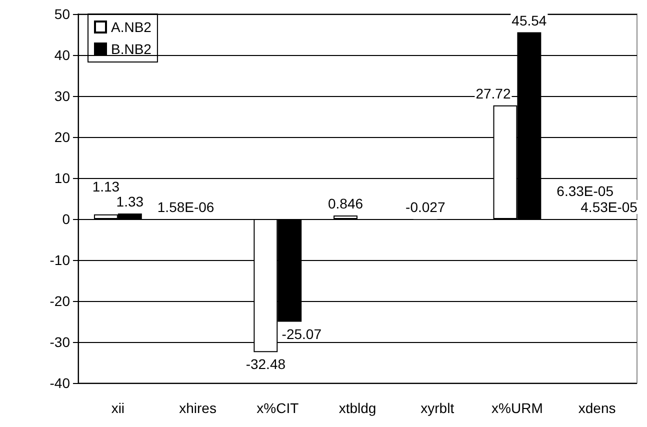 The width and height of the screenshot is (647, 427). Describe the element at coordinates (106, 186) in the screenshot. I see `data-label: 1.13` at that location.